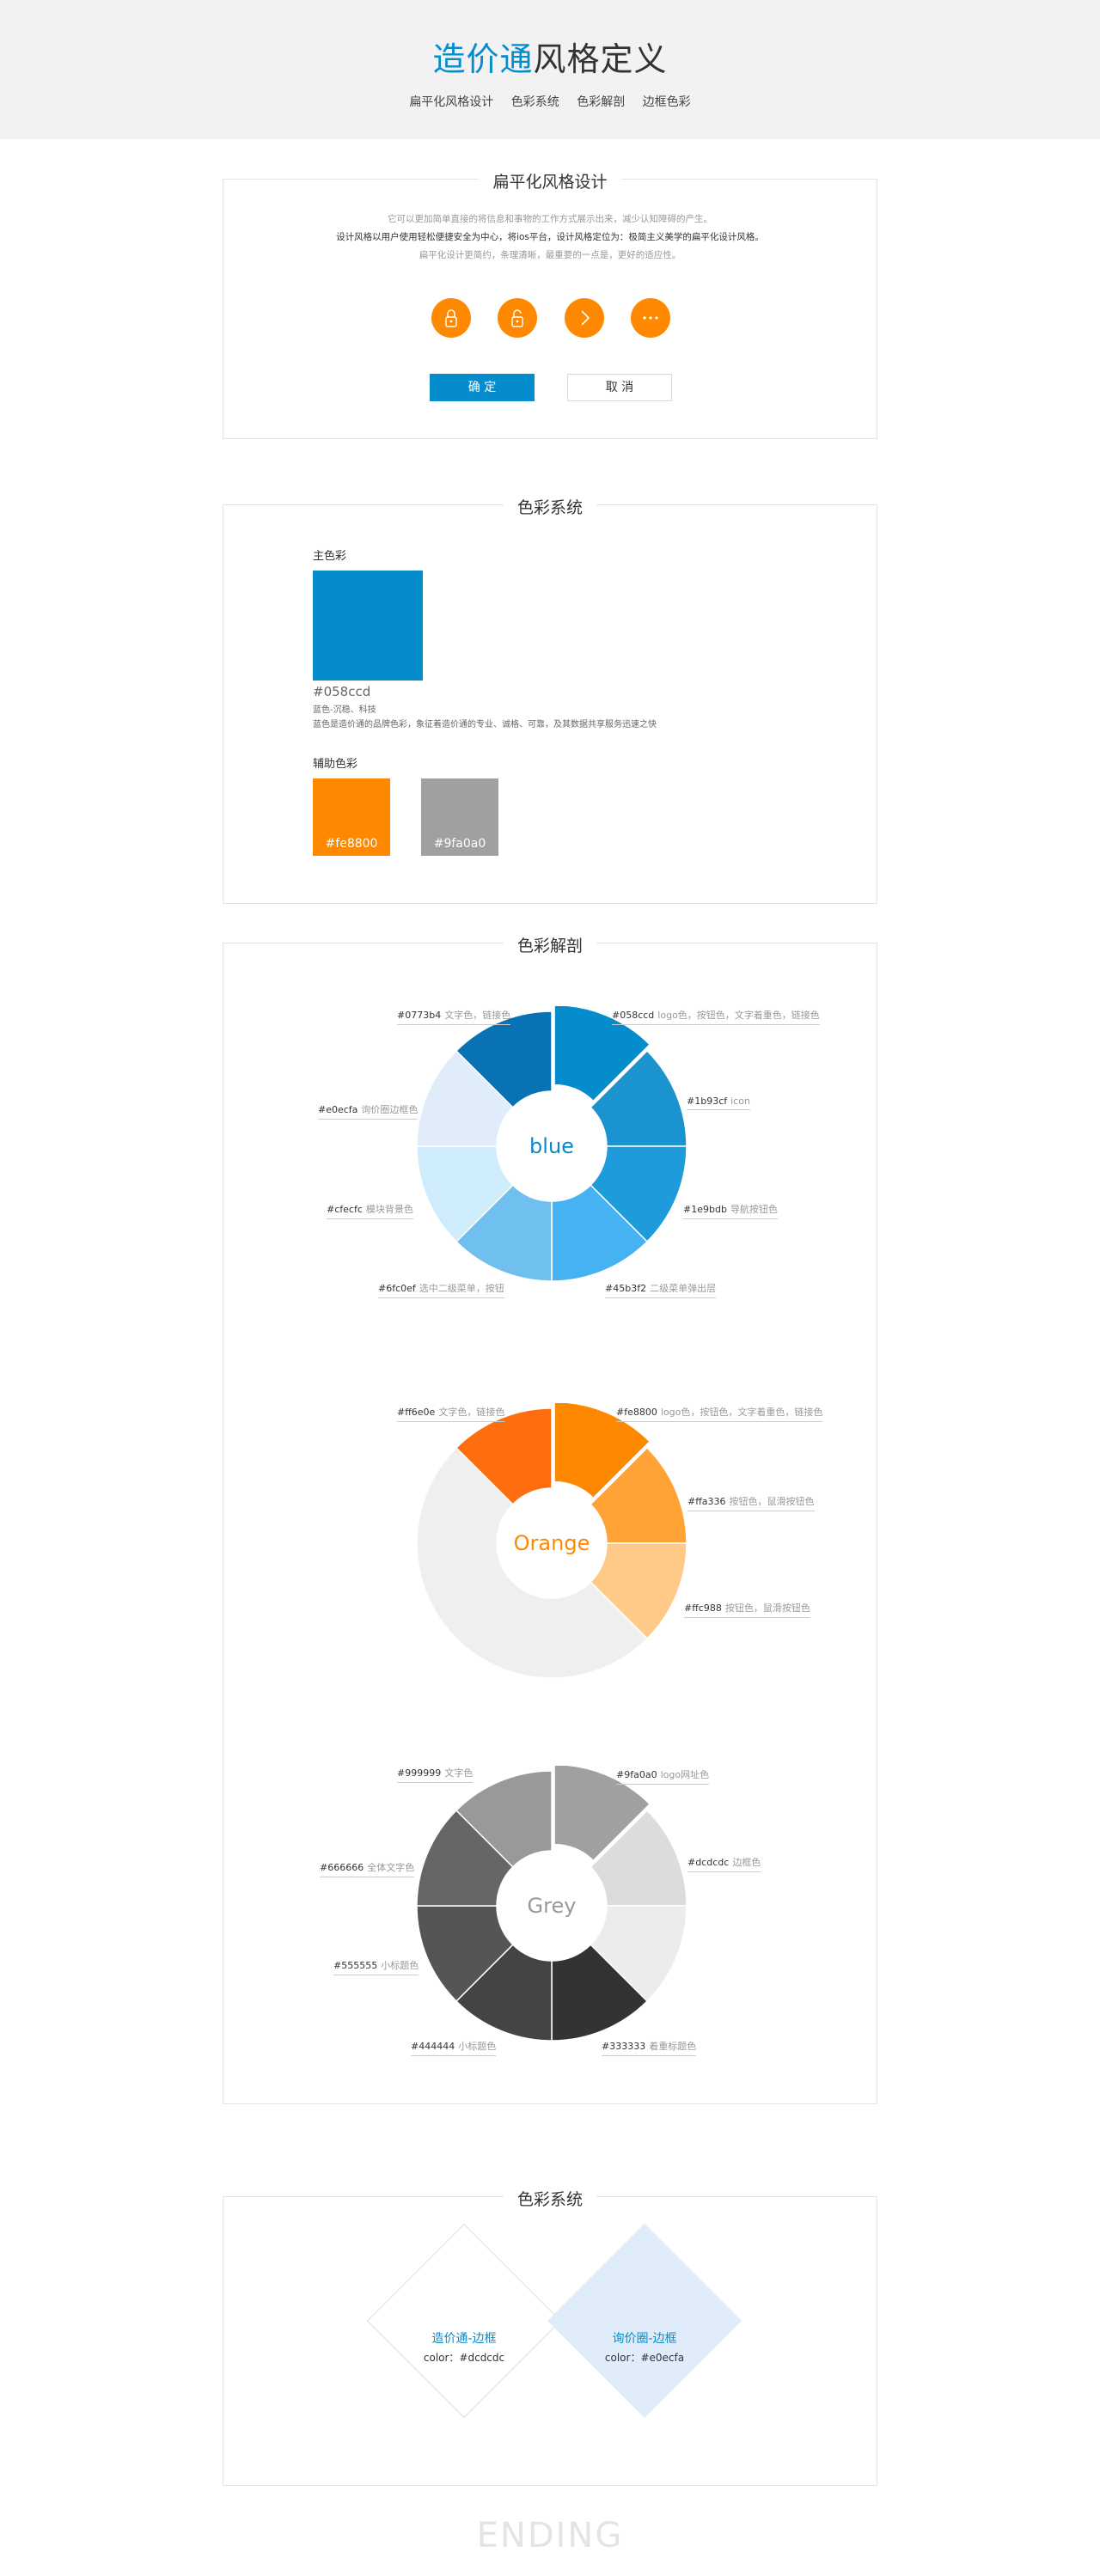  I want to click on page-title: 造价通风格定义, so click(550, 56).